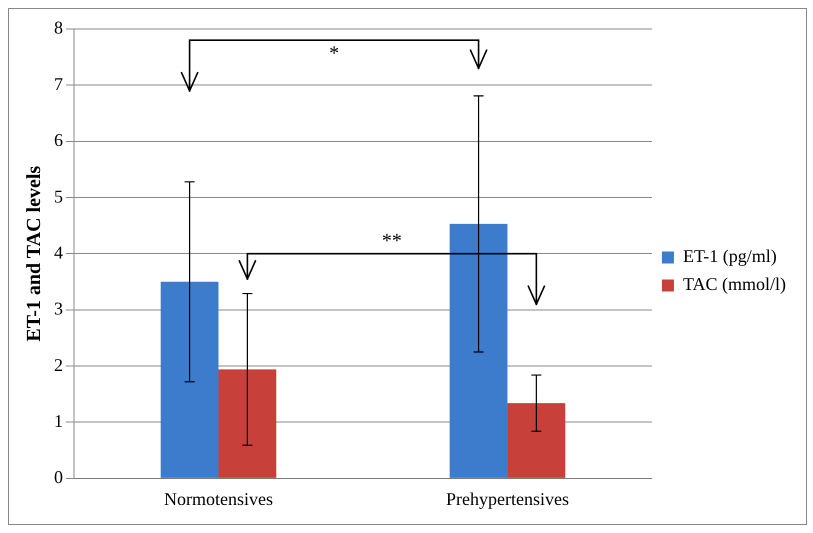 The width and height of the screenshot is (813, 533). Describe the element at coordinates (218, 498) in the screenshot. I see `x-tick-label: Normotensives` at that location.